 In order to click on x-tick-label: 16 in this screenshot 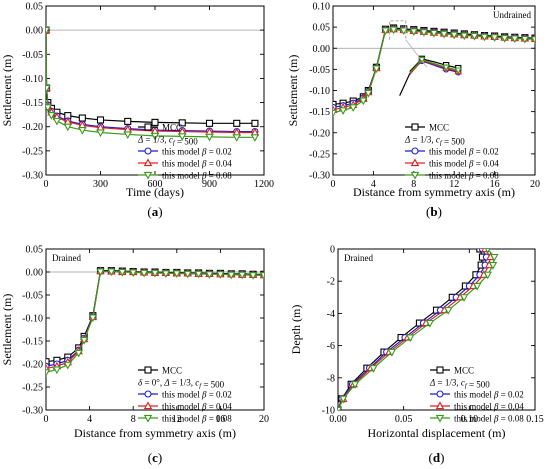, I will do `click(495, 184)`.